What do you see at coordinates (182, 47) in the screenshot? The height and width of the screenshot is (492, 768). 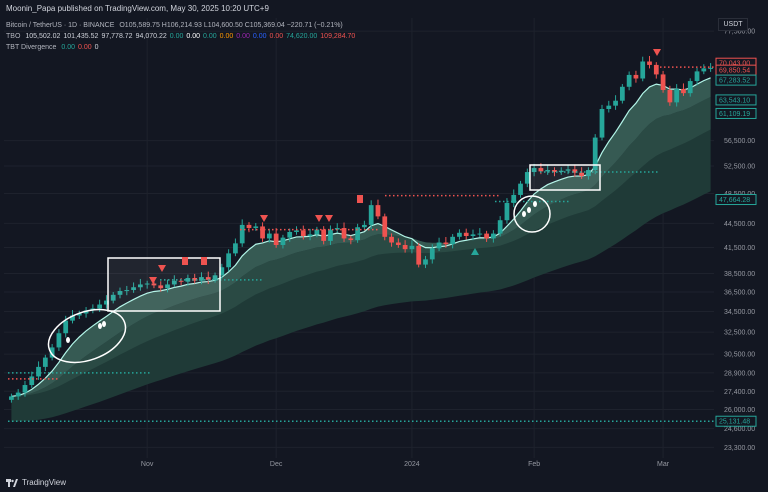 I see `tbt-indicator-row: TBT Divergence 0.00 0.00 0` at bounding box center [182, 47].